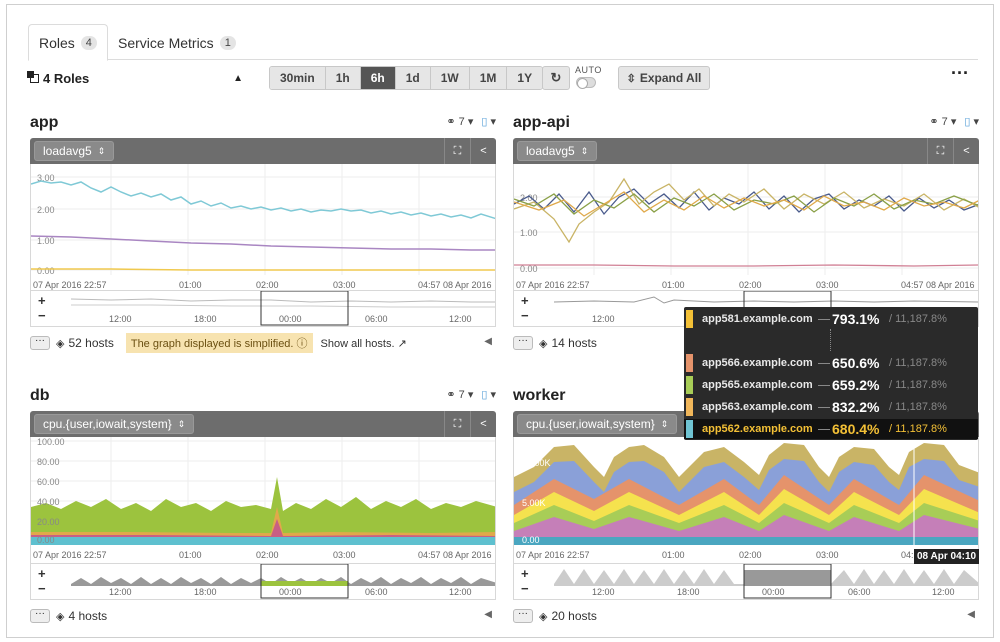 Image resolution: width=1000 pixels, height=642 pixels. Describe the element at coordinates (550, 151) in the screenshot. I see `metric-select-label: loadavg5` at that location.